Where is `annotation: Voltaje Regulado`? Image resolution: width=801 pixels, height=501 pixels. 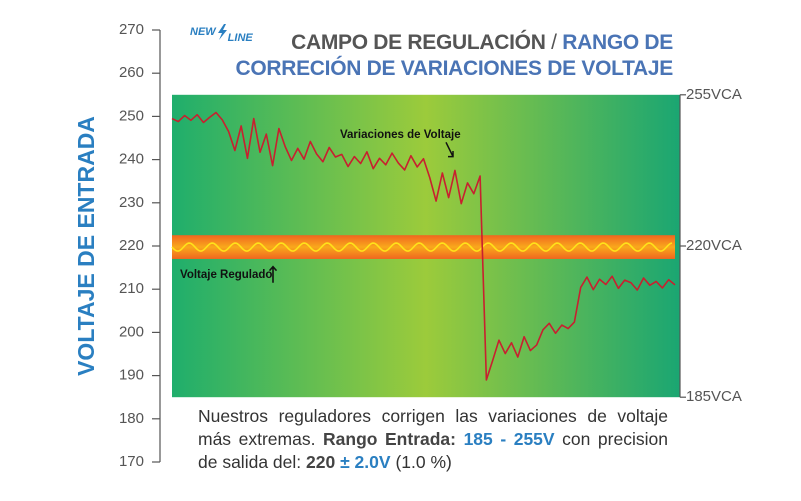
annotation: Voltaje Regulado is located at coordinates (226, 275).